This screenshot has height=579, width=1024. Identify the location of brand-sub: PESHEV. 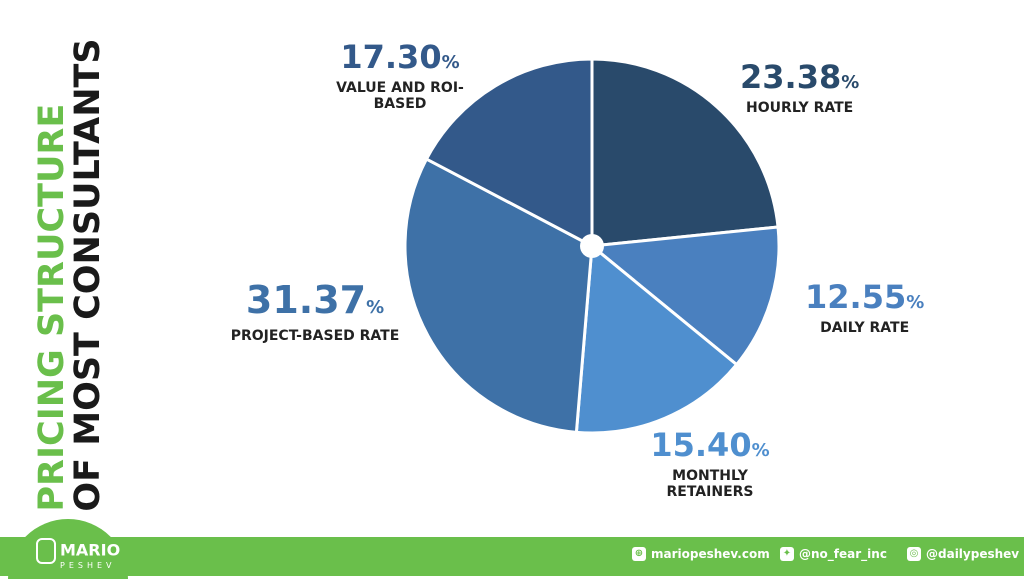
(88, 565).